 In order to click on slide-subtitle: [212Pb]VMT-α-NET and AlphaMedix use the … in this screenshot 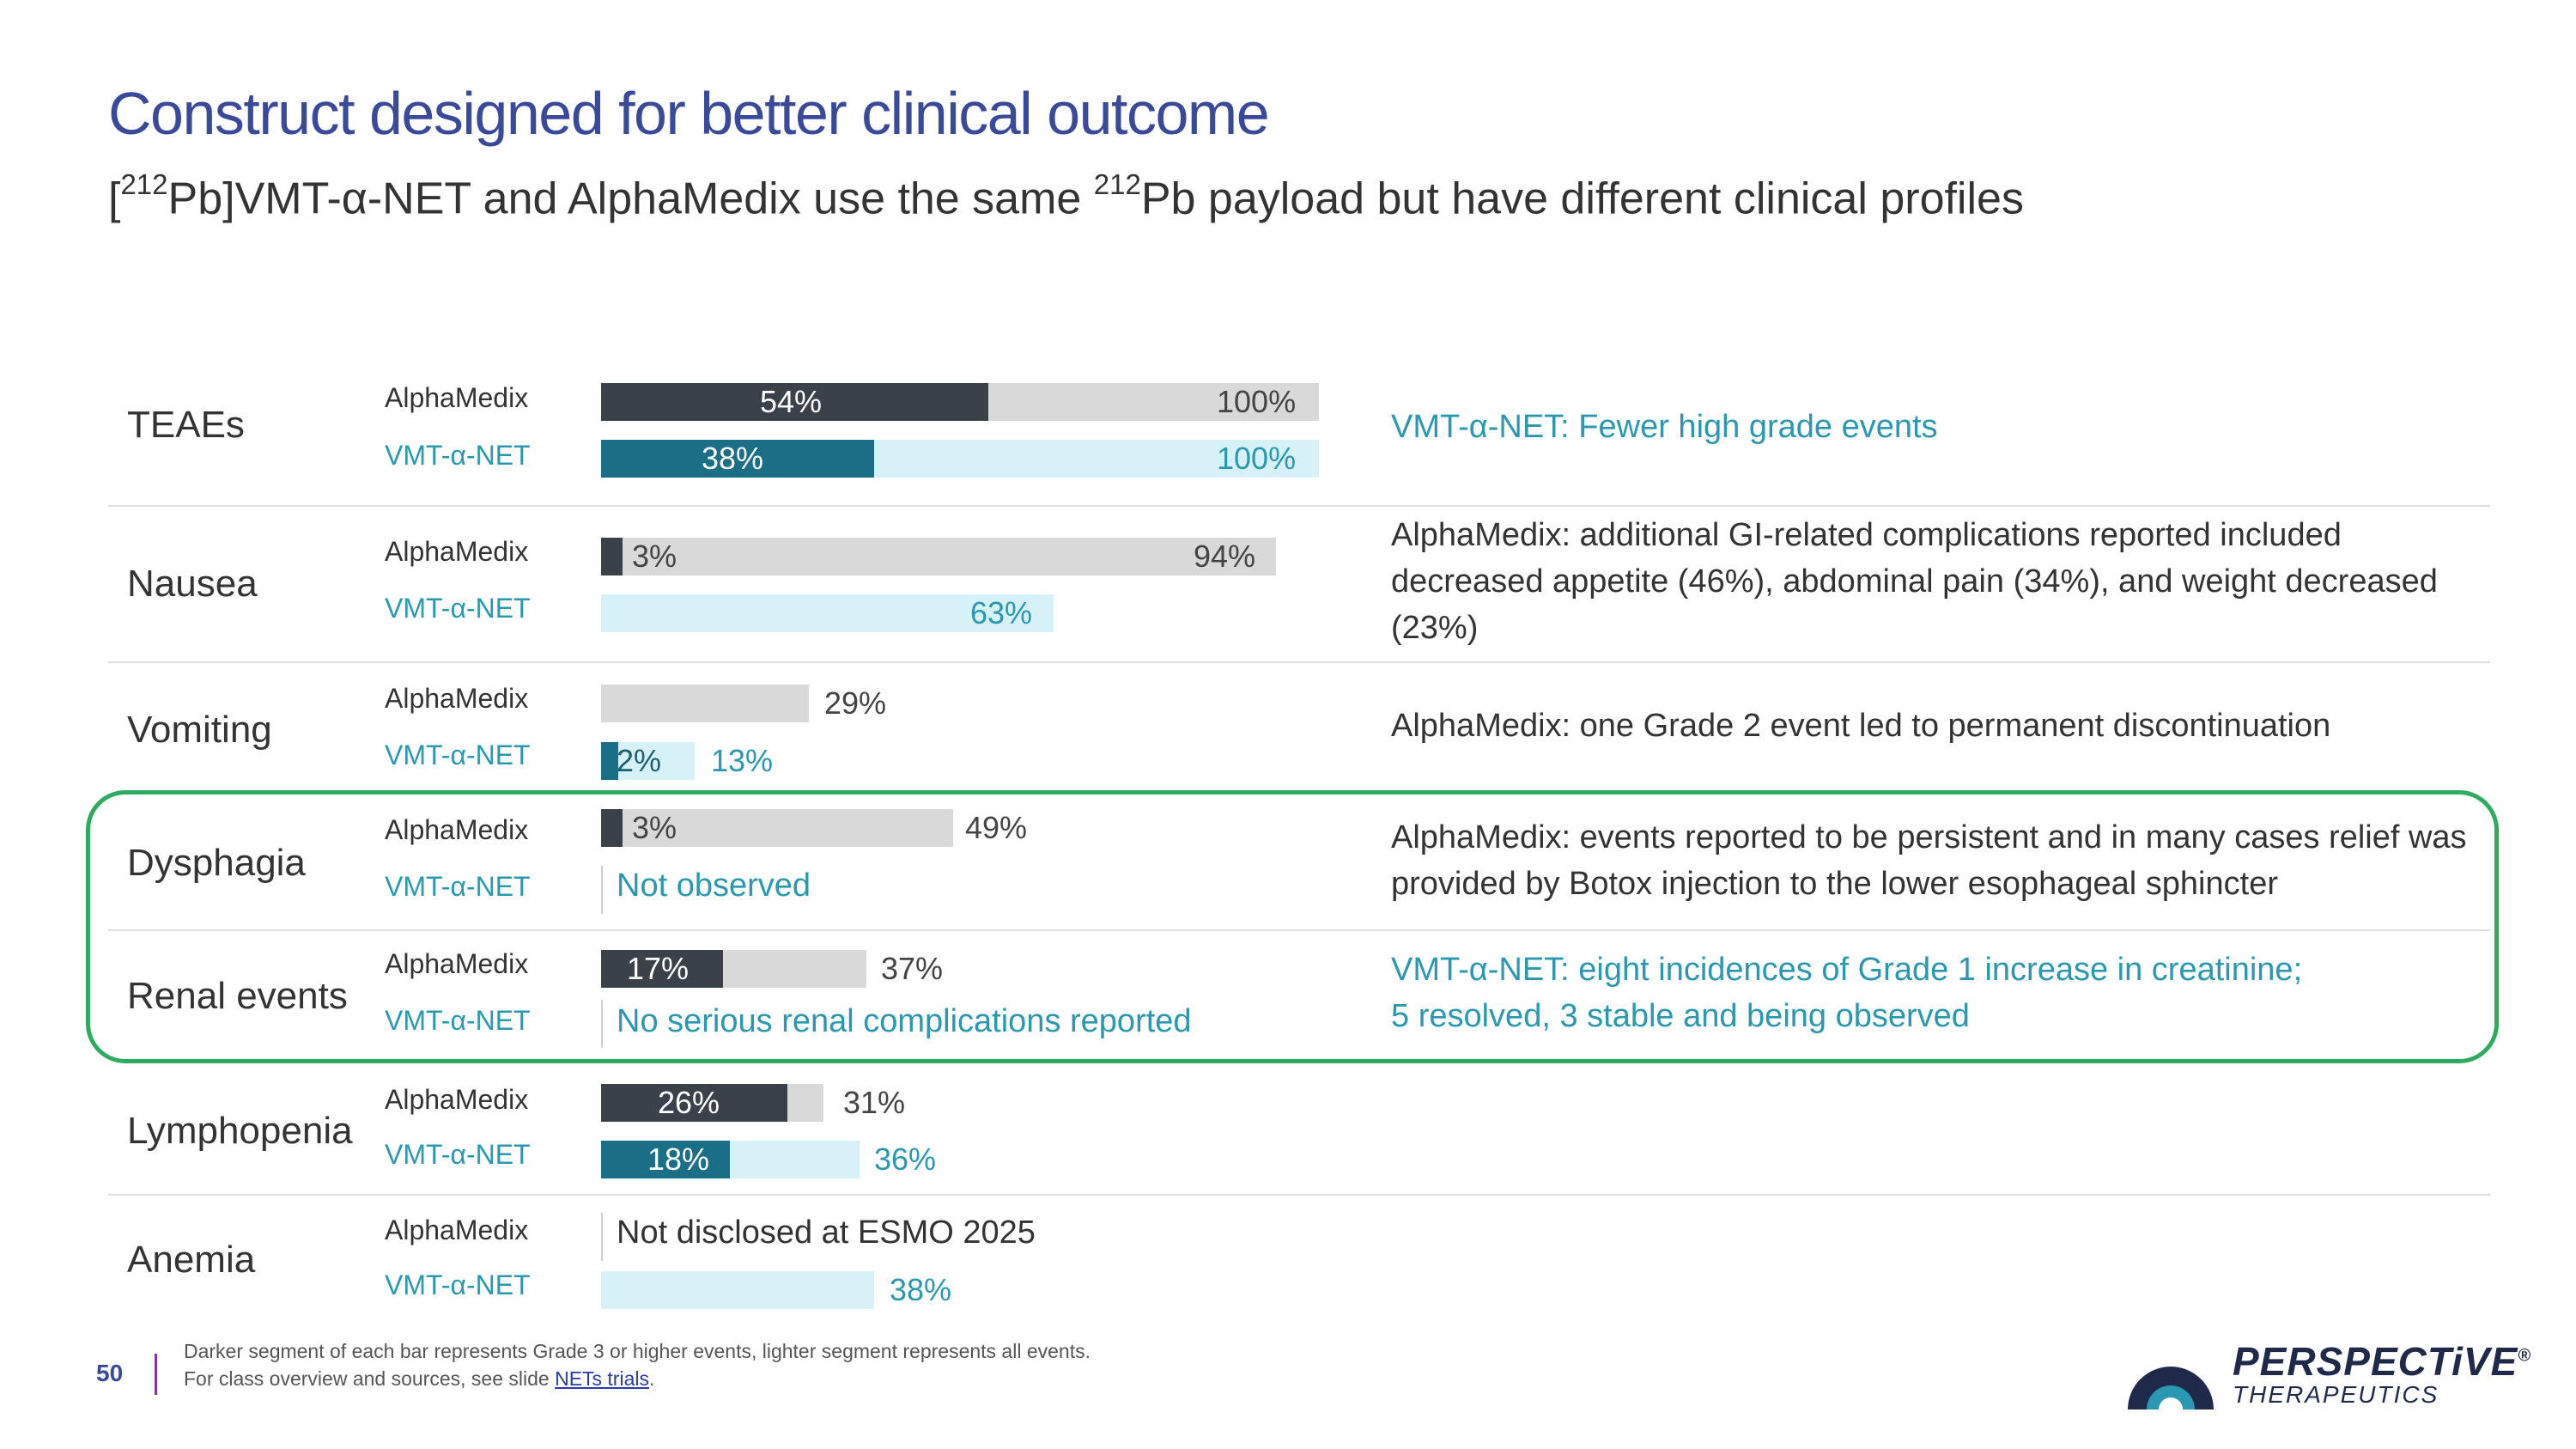, I will do `click(1066, 196)`.